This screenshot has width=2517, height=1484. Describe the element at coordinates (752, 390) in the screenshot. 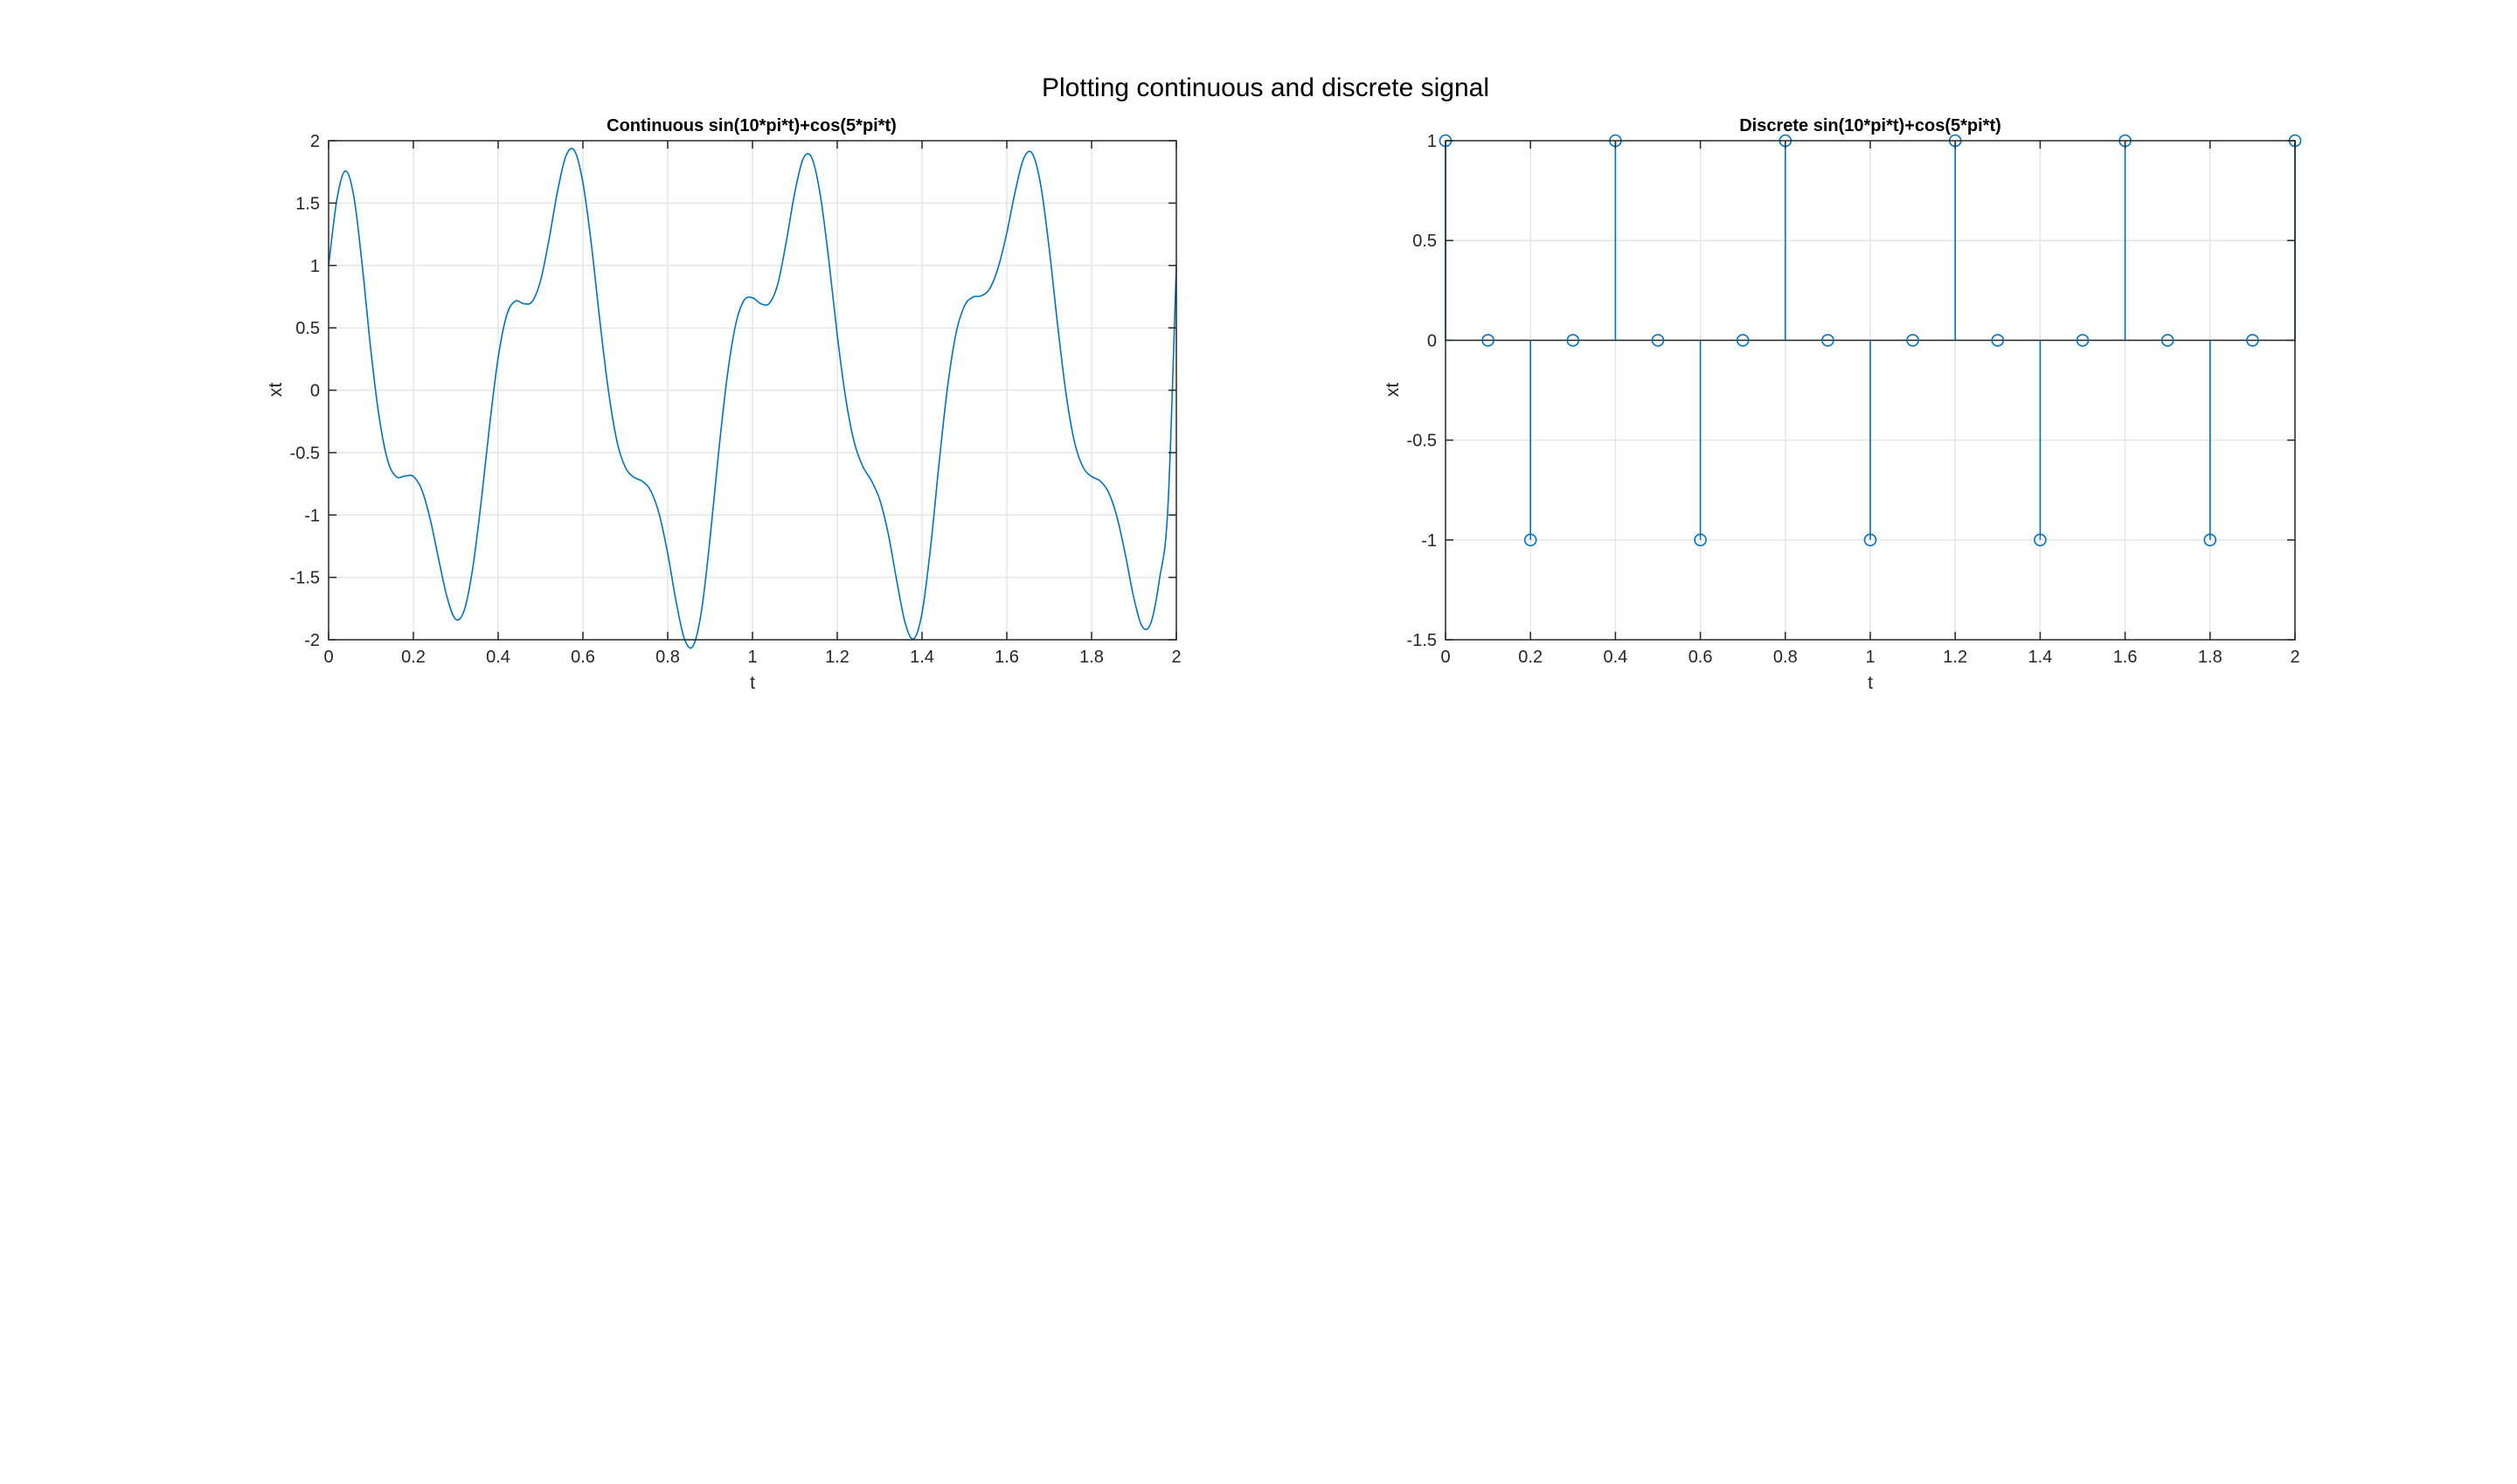

I see `continuous-grid` at that location.